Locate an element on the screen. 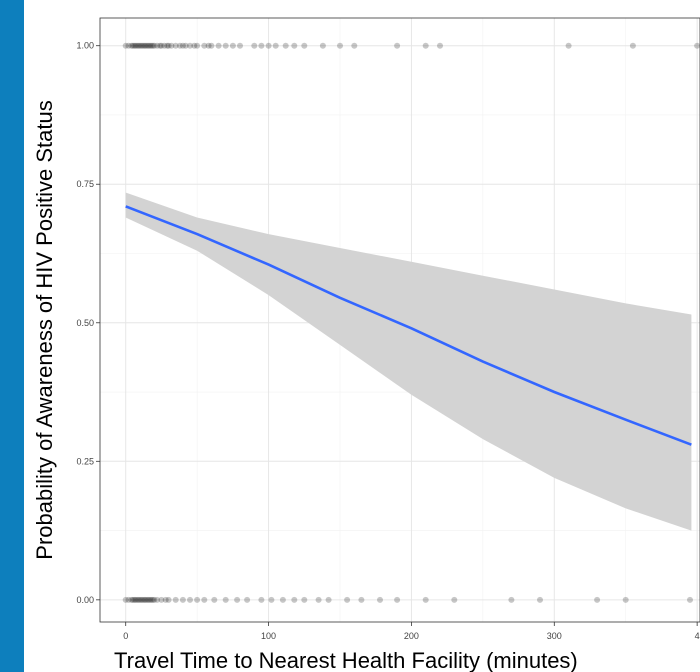 This screenshot has height=672, width=700. y-tick-label: 0.75 is located at coordinates (85, 184).